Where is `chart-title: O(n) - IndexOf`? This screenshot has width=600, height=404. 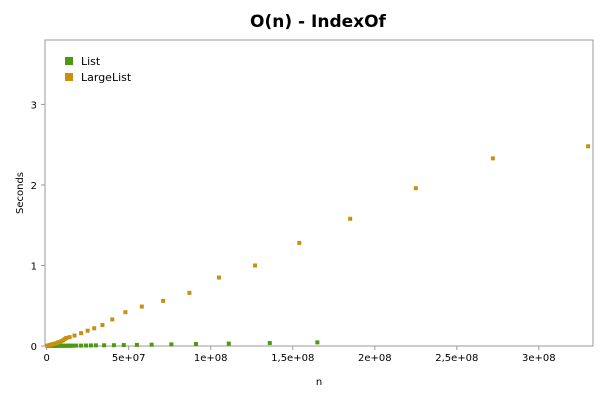
chart-title: O(n) - IndexOf is located at coordinates (318, 22).